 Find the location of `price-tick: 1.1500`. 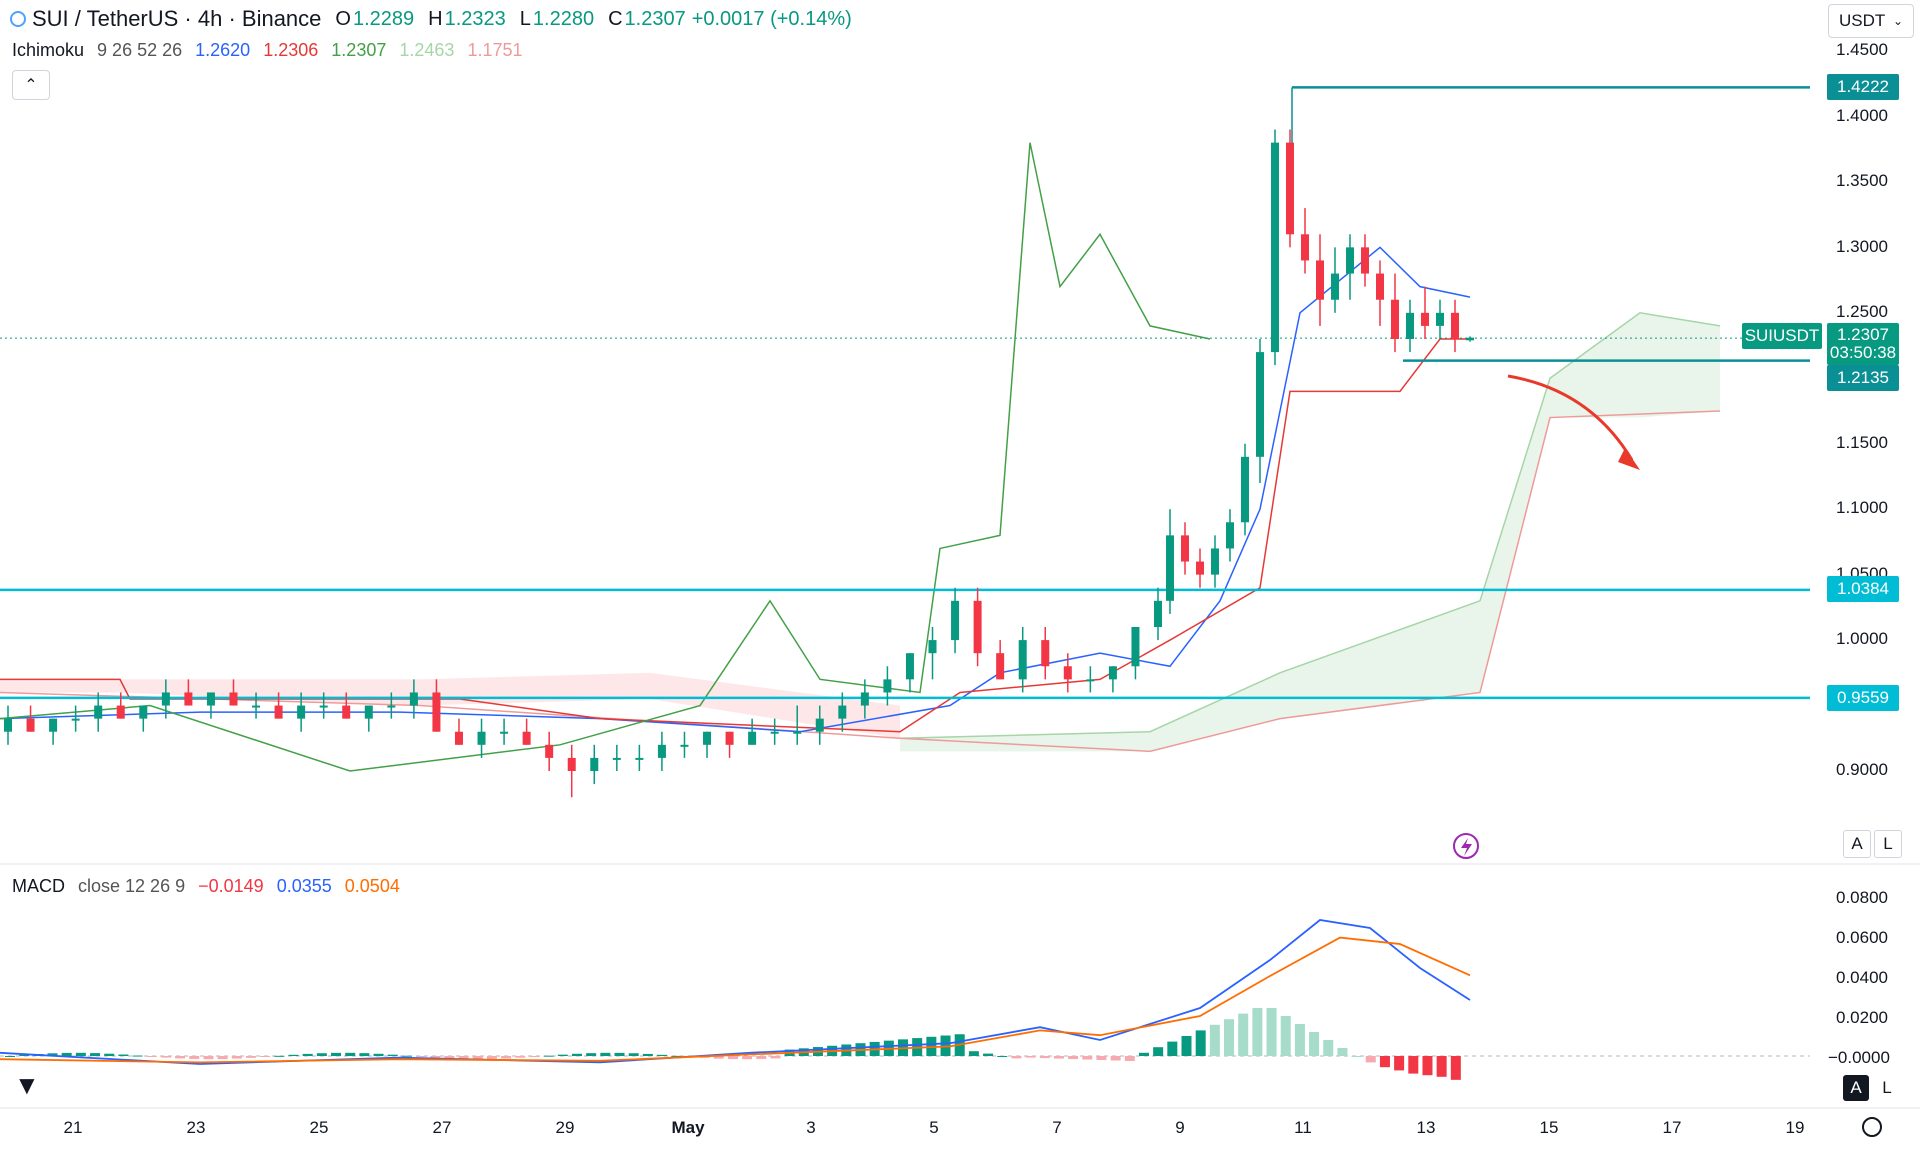

price-tick: 1.1500 is located at coordinates (1862, 442).